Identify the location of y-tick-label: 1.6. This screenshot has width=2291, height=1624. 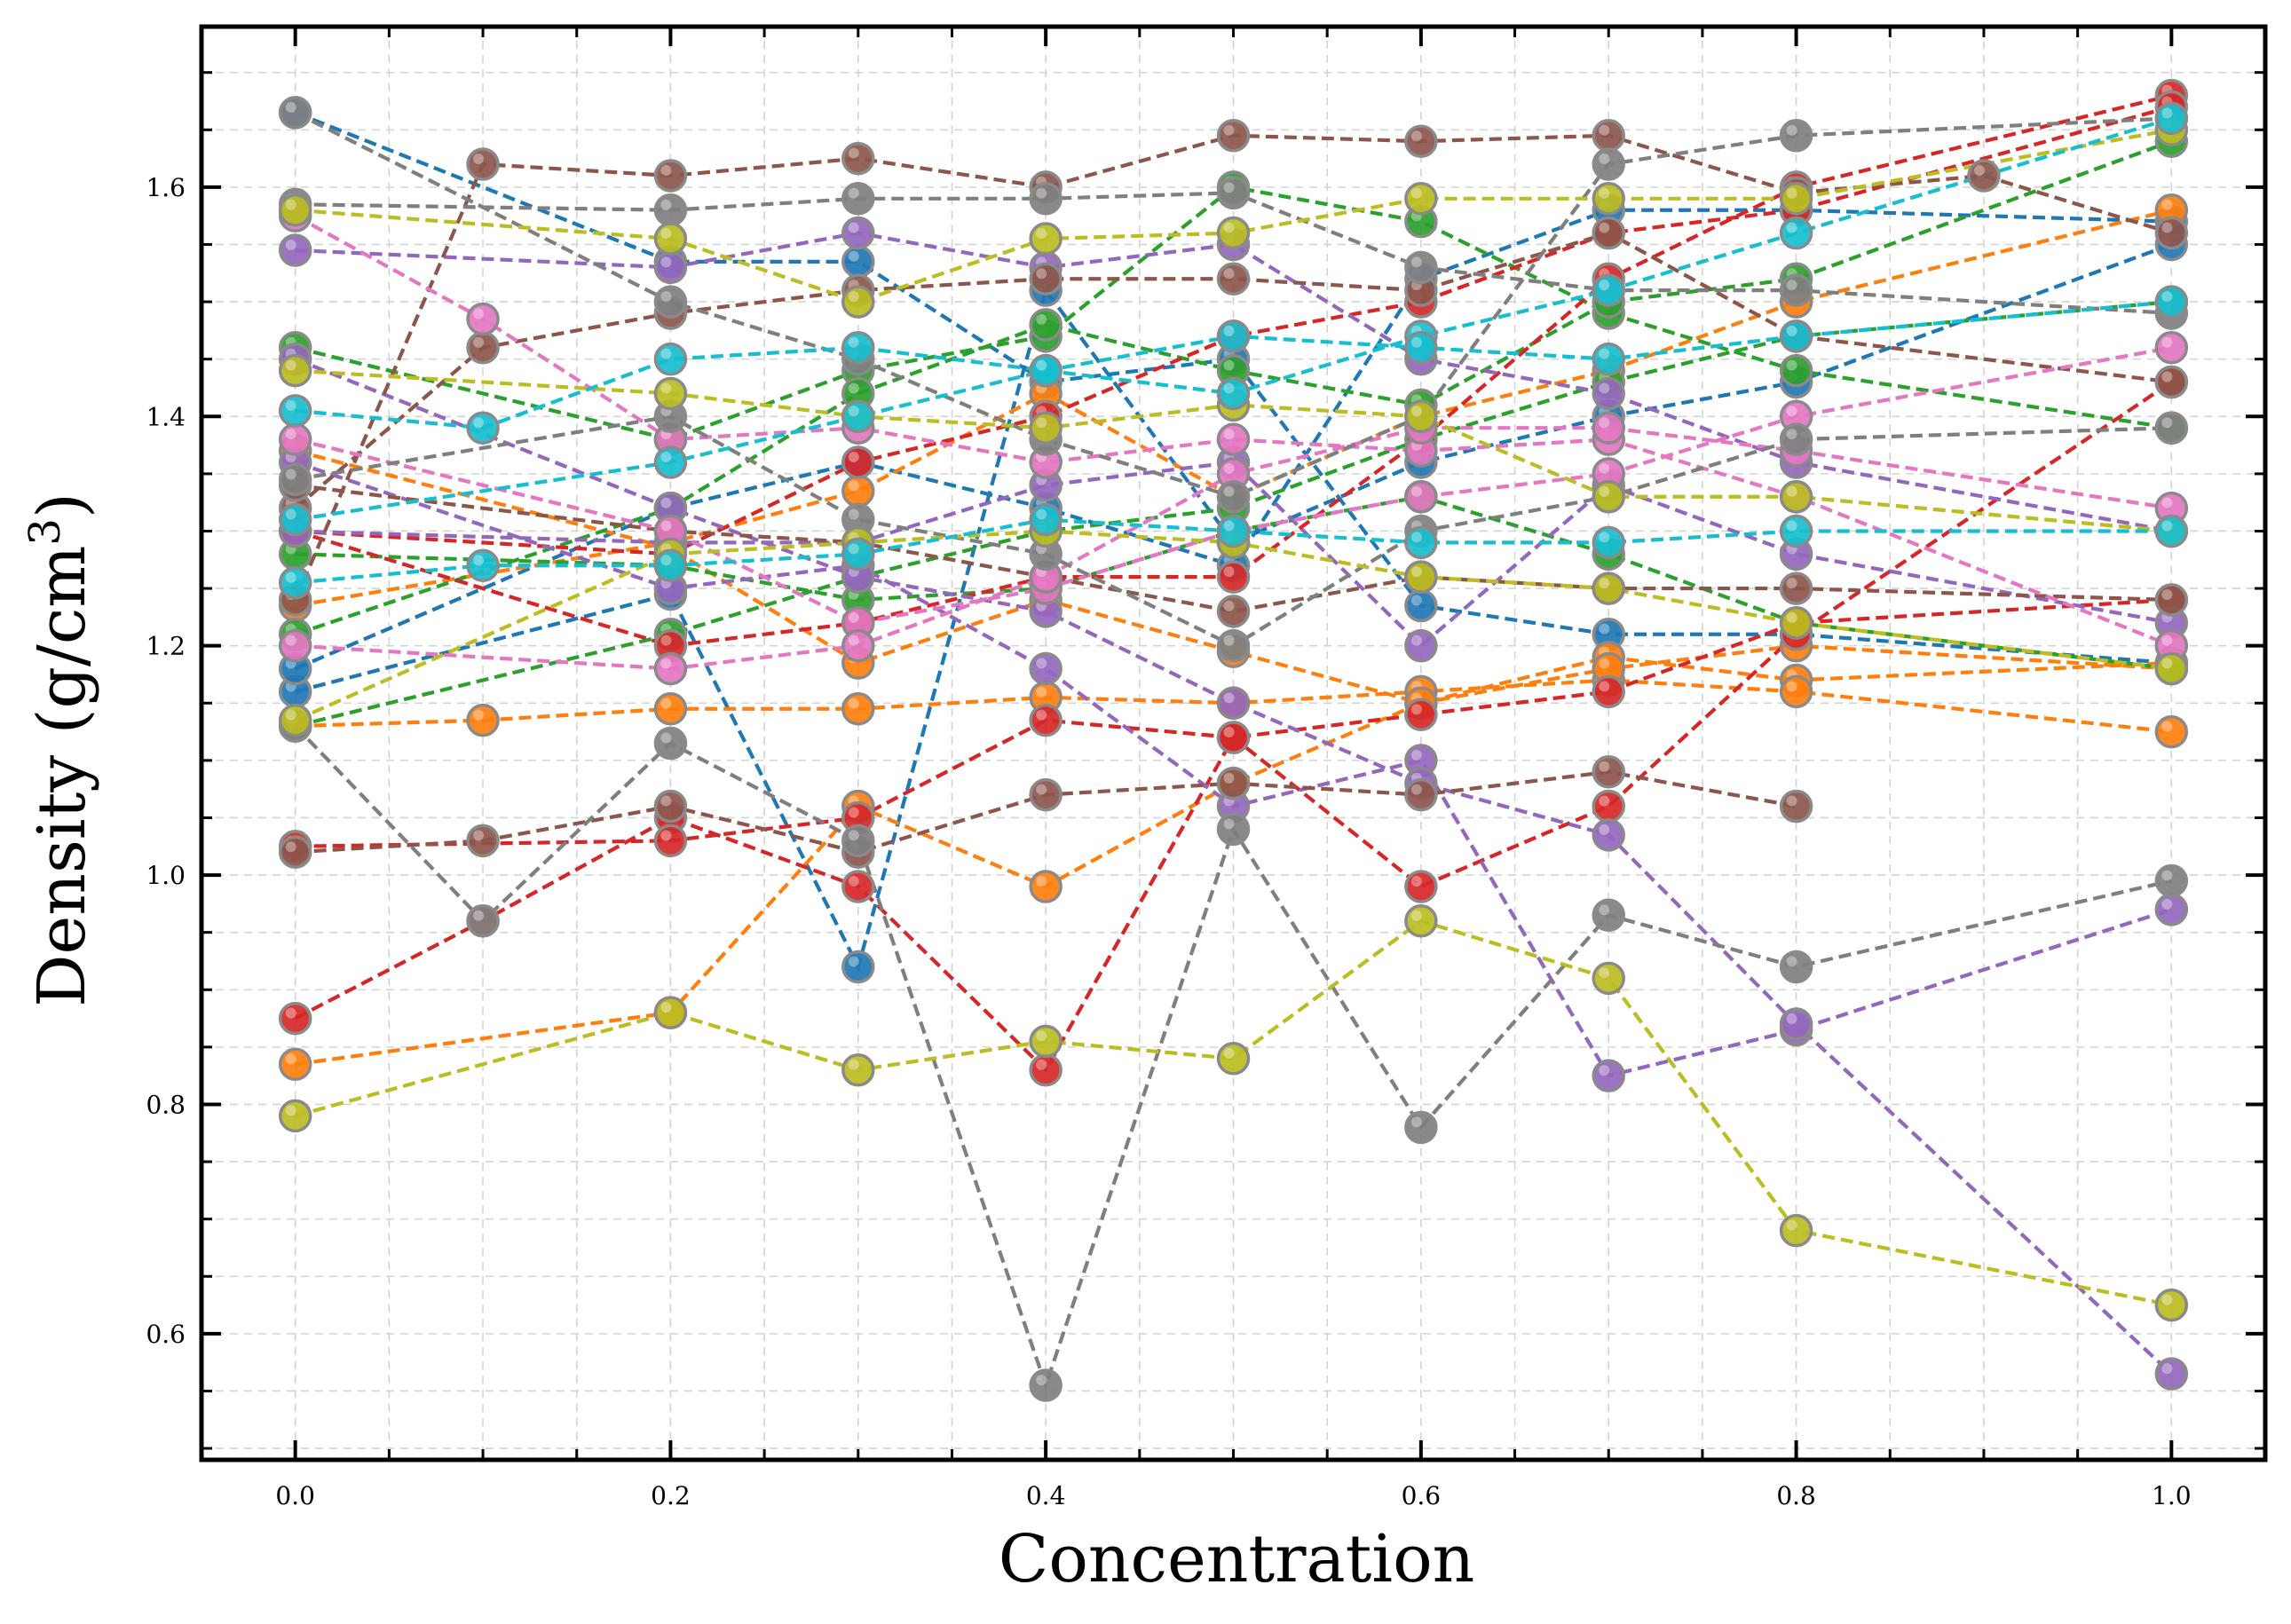
(166, 188).